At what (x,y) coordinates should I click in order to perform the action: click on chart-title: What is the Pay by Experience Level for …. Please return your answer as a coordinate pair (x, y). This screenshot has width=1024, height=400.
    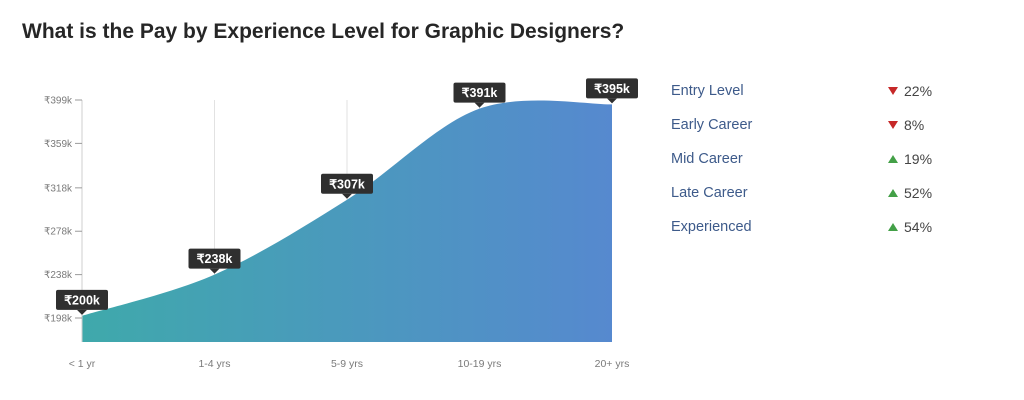
    Looking at the image, I should click on (323, 31).